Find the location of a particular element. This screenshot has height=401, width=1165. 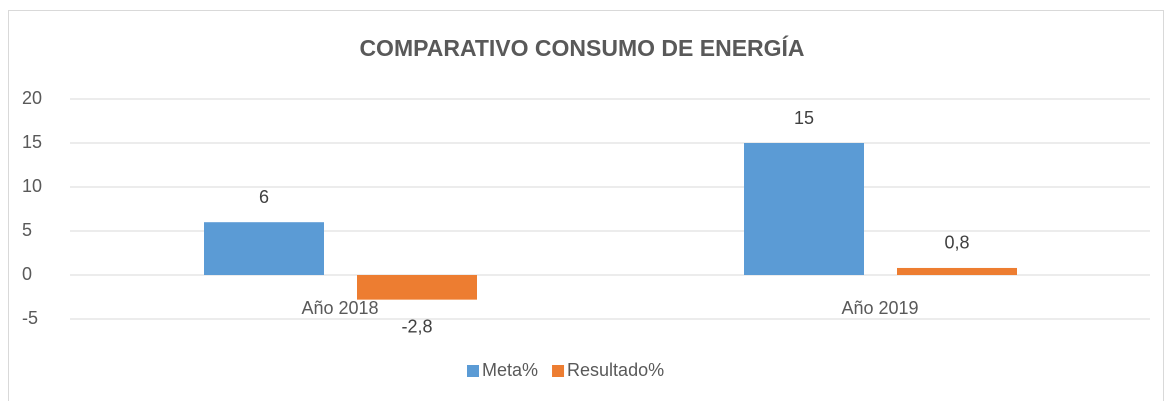

legend-label: Resultado% is located at coordinates (615, 370).